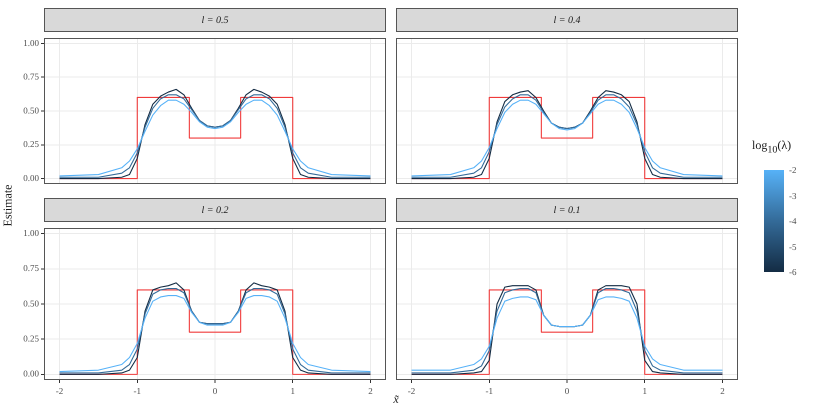 The height and width of the screenshot is (411, 817). Describe the element at coordinates (396, 399) in the screenshot. I see `x-axis-title: x̃` at that location.